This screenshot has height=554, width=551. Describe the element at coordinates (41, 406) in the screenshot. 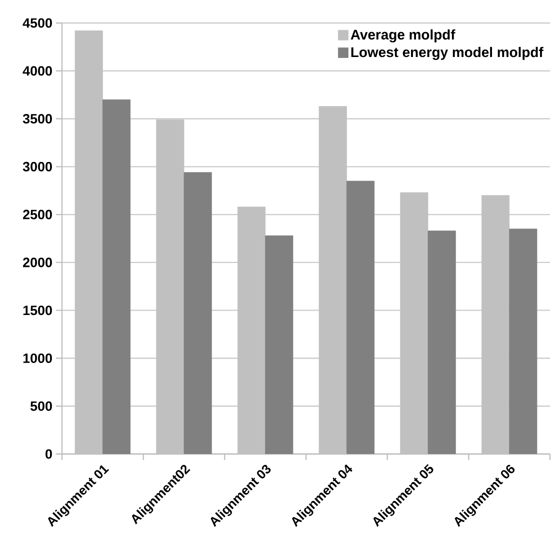

I see `y-tick-label: 500` at that location.